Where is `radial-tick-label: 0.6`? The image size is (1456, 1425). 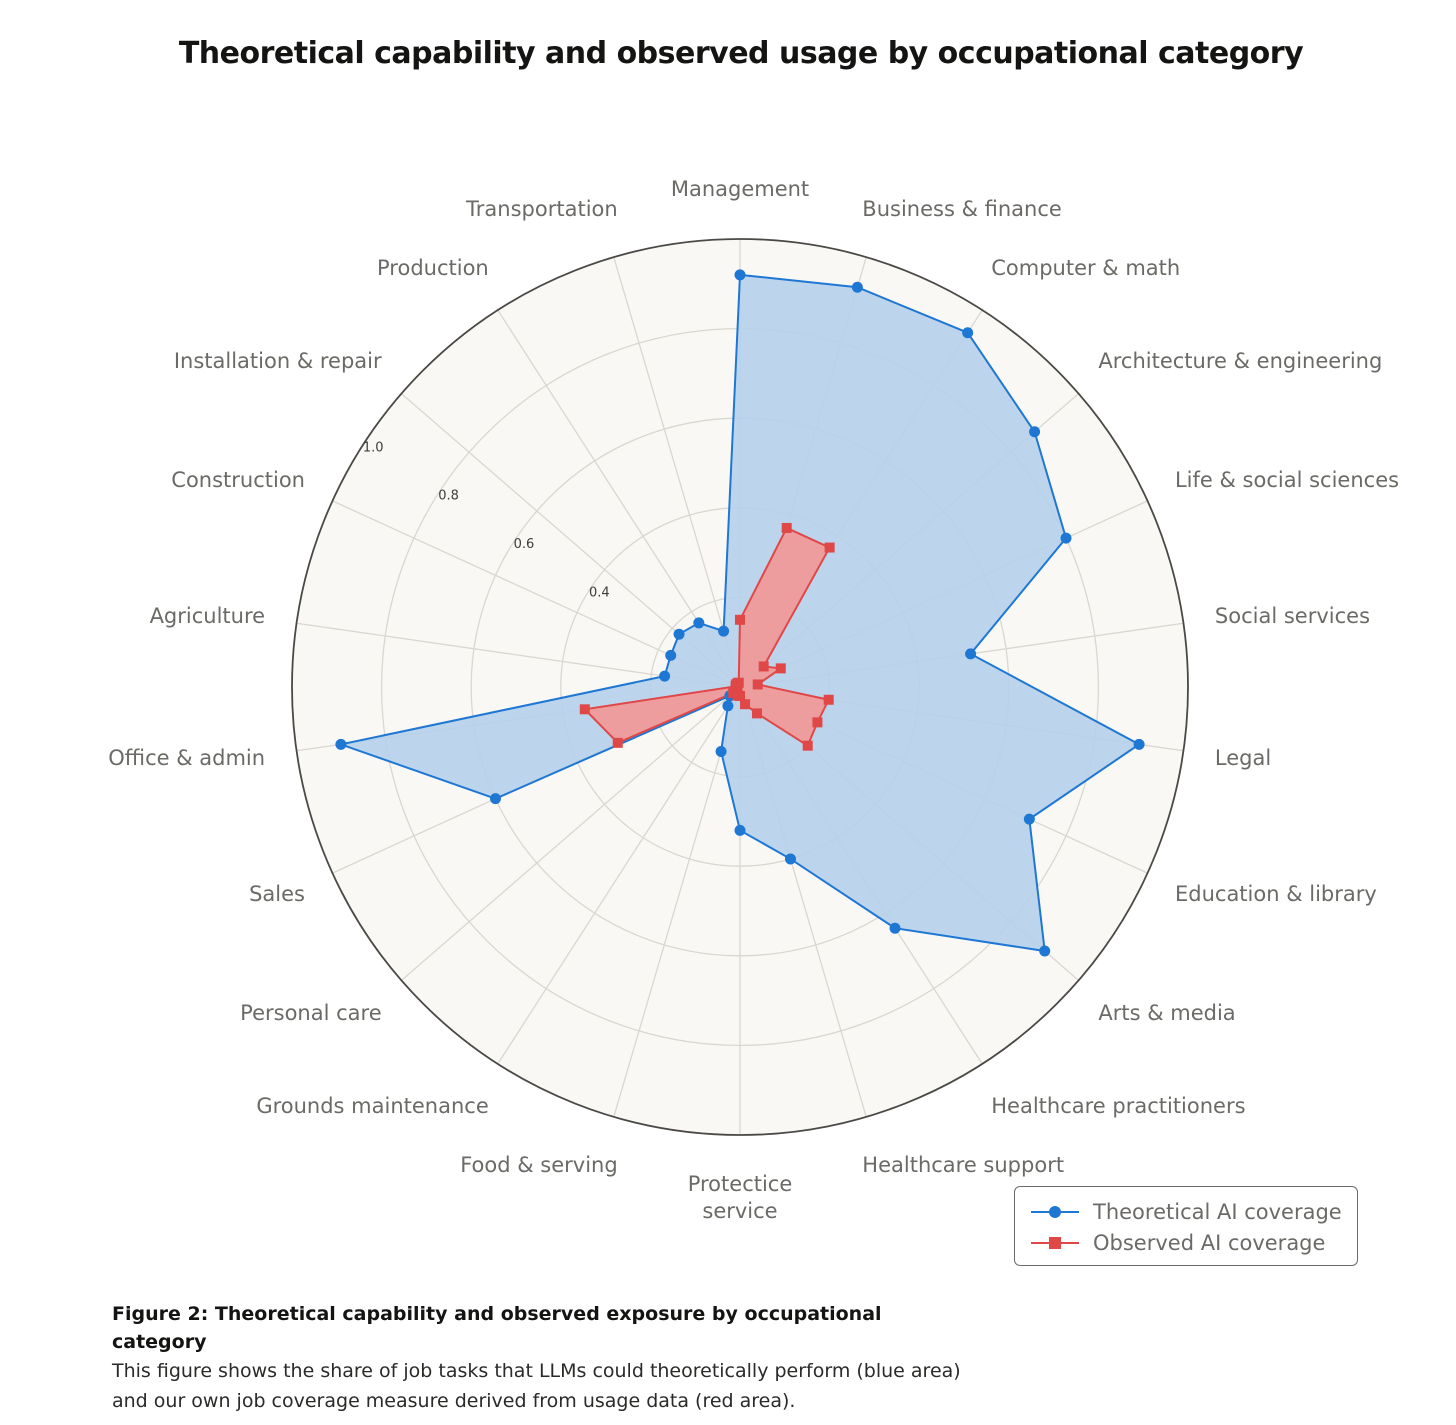 radial-tick-label: 0.6 is located at coordinates (524, 544).